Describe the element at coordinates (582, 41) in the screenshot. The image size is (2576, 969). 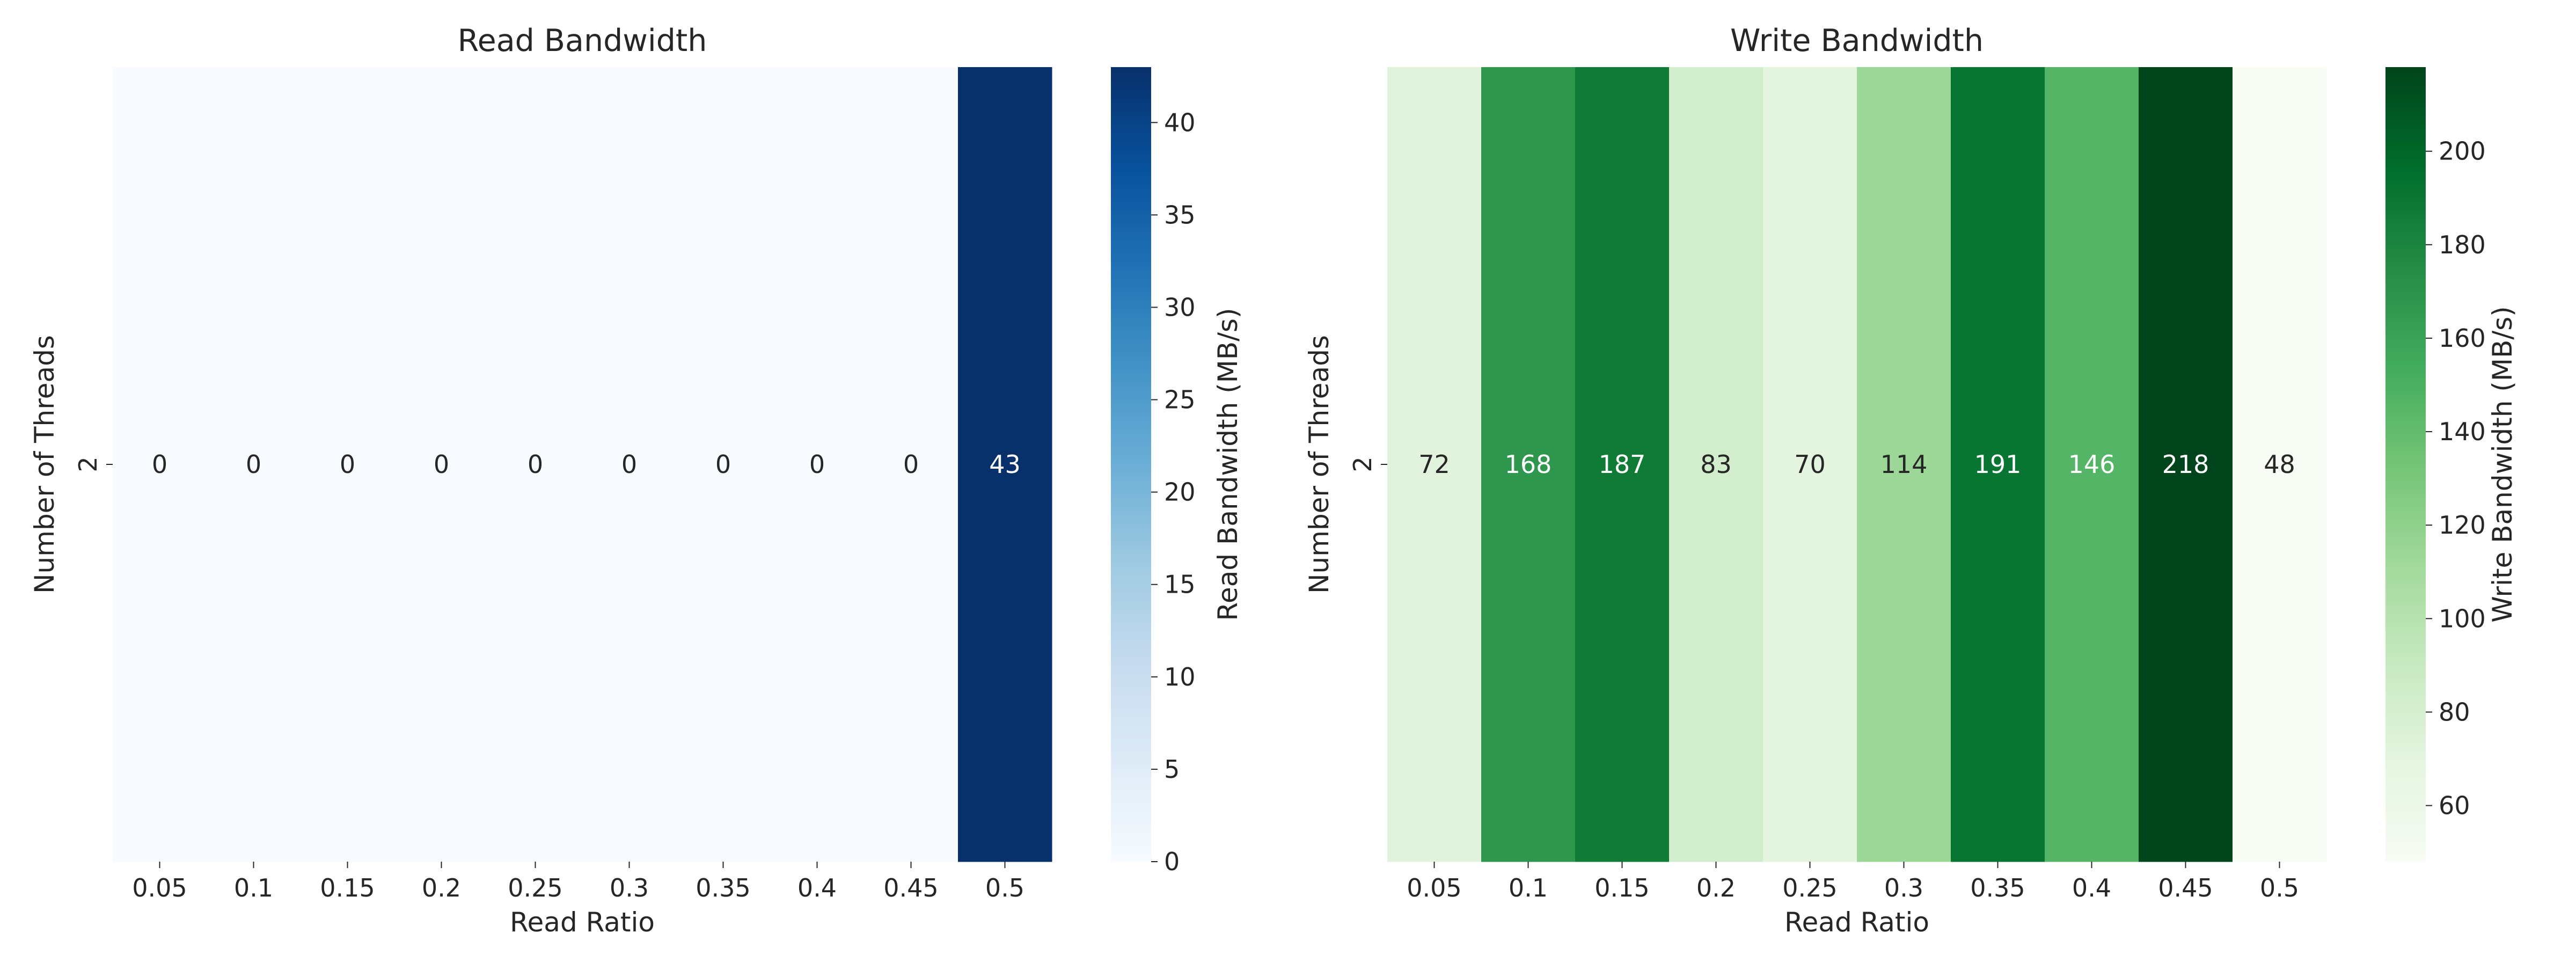
I see `chart-title: Read Bandwidth` at that location.